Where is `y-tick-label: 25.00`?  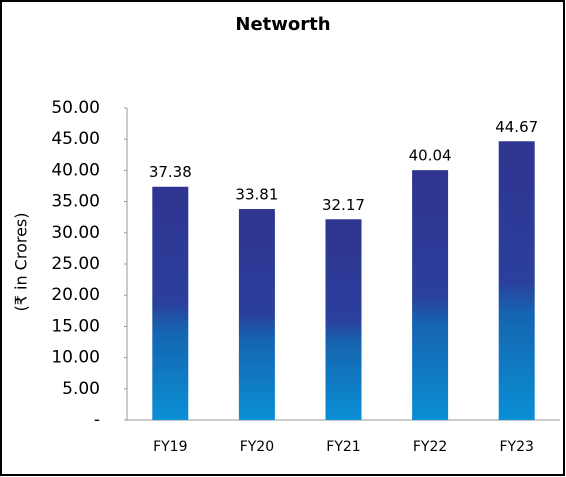
y-tick-label: 25.00 is located at coordinates (75, 264).